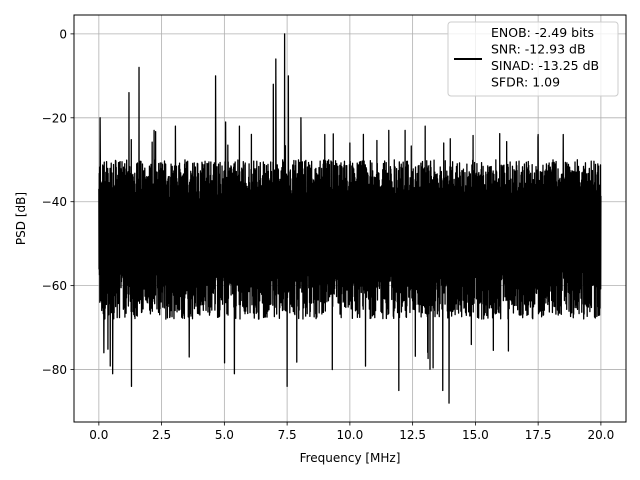 The width and height of the screenshot is (640, 480). I want to click on y-tick-label: −20, so click(54, 118).